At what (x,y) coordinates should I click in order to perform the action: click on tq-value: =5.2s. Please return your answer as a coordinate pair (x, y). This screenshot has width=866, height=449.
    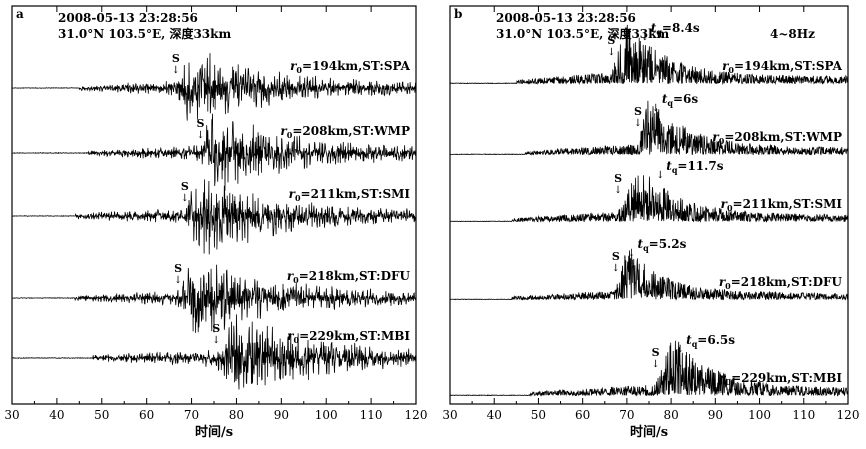
    Looking at the image, I should click on (668, 244).